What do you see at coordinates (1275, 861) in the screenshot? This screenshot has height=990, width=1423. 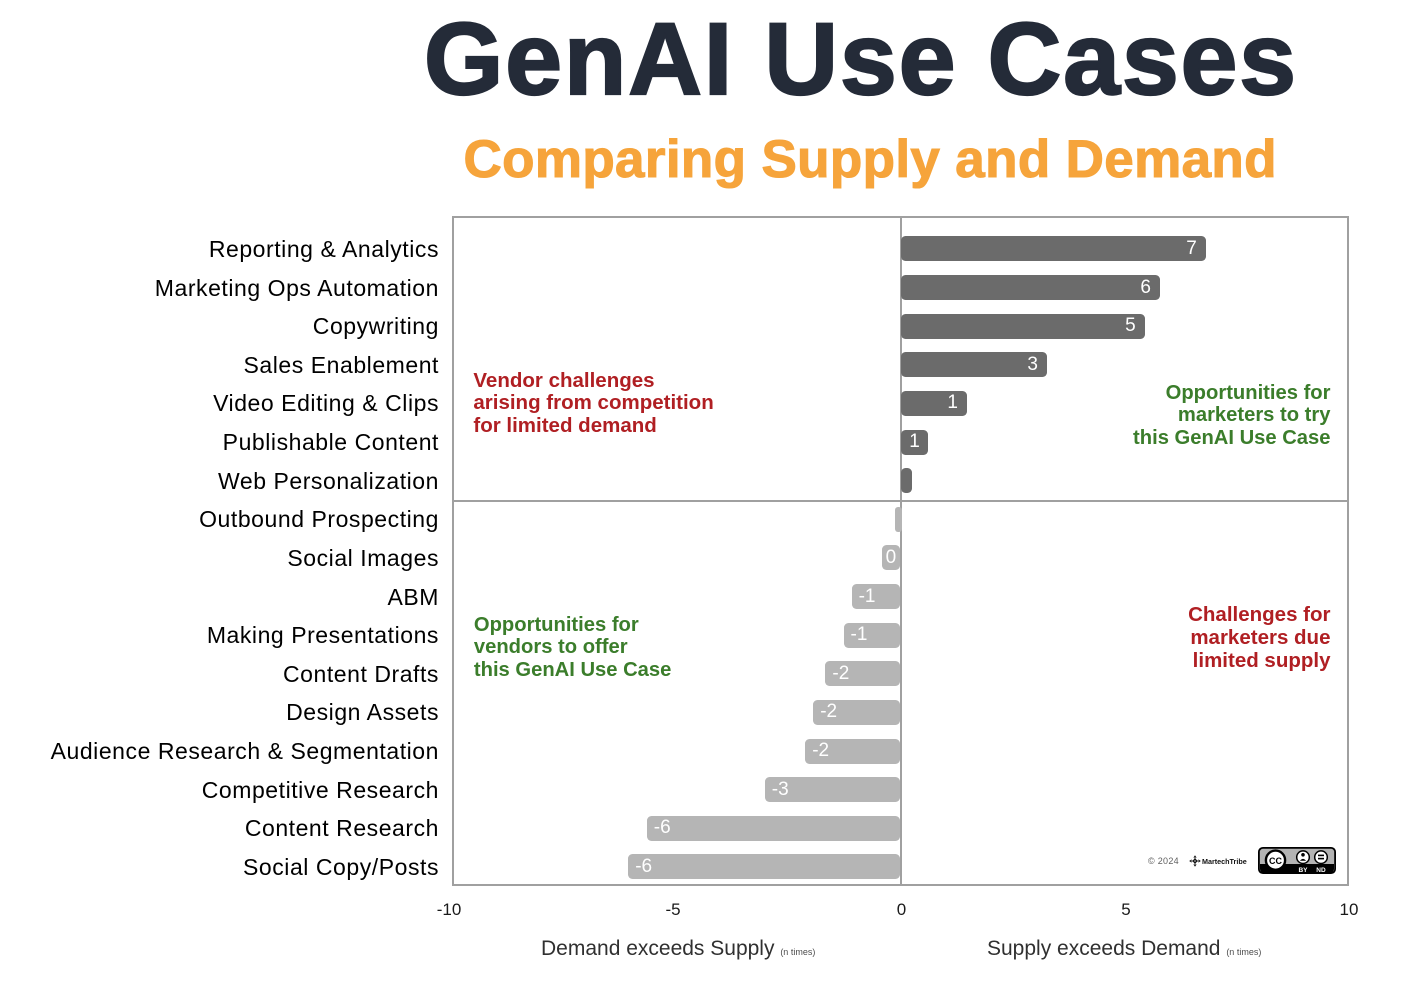 I see `svg-text: CC` at bounding box center [1275, 861].